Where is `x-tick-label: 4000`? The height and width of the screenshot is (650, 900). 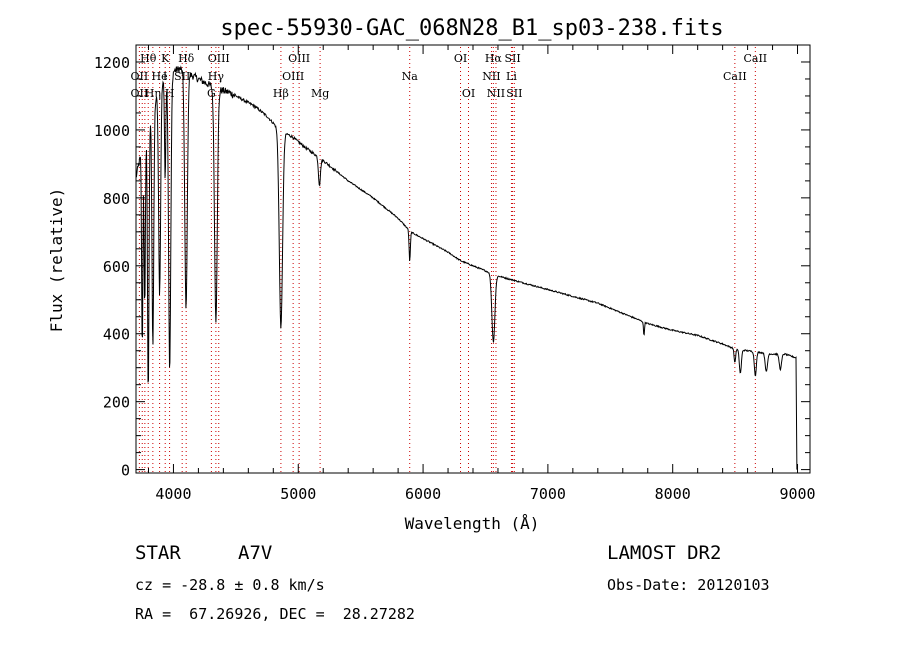
x-tick-label: 4000 is located at coordinates (173, 494).